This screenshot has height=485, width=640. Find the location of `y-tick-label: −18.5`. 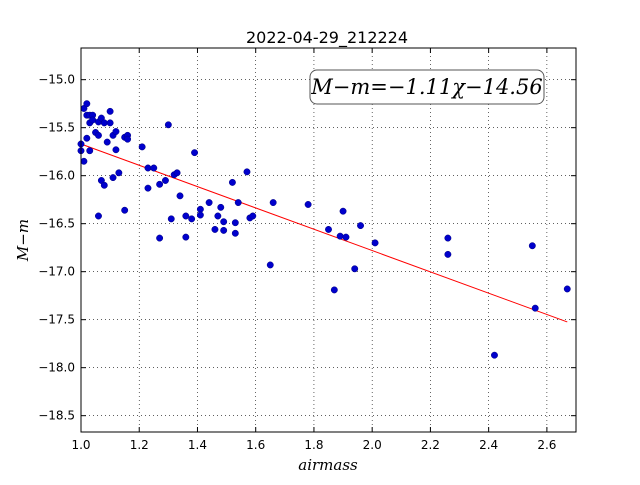

y-tick-label: −18.5 is located at coordinates (56, 416).